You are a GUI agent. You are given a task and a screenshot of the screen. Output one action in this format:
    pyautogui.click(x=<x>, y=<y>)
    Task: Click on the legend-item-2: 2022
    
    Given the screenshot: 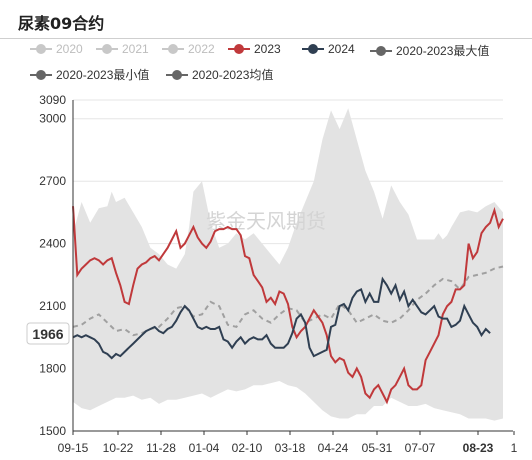 What is the action you would take?
    pyautogui.click(x=188, y=49)
    